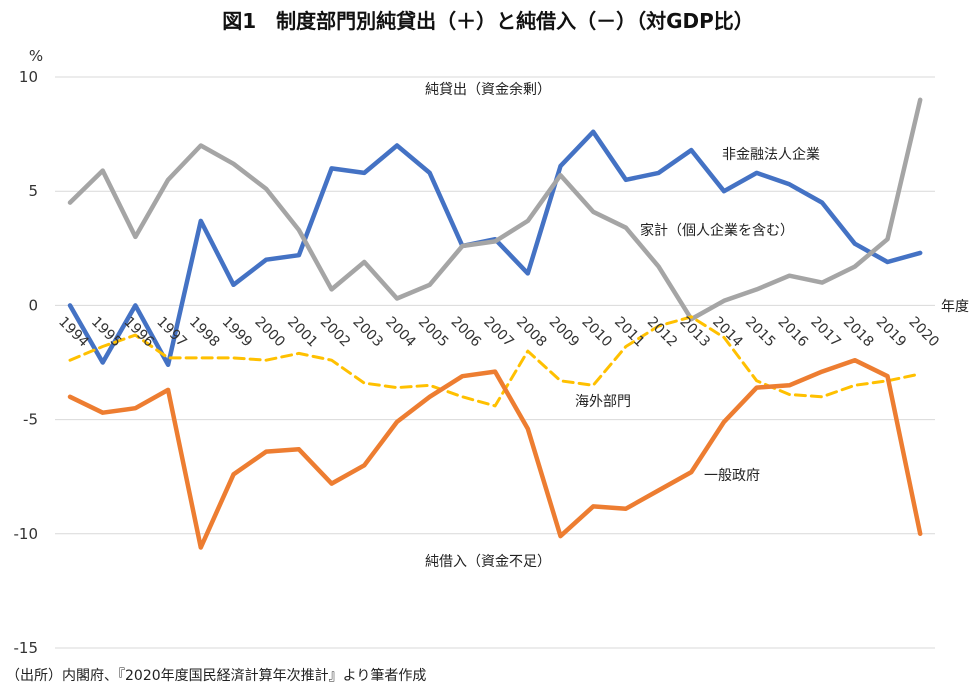  I want to click on x-tick-label: 2002, so click(335, 332).